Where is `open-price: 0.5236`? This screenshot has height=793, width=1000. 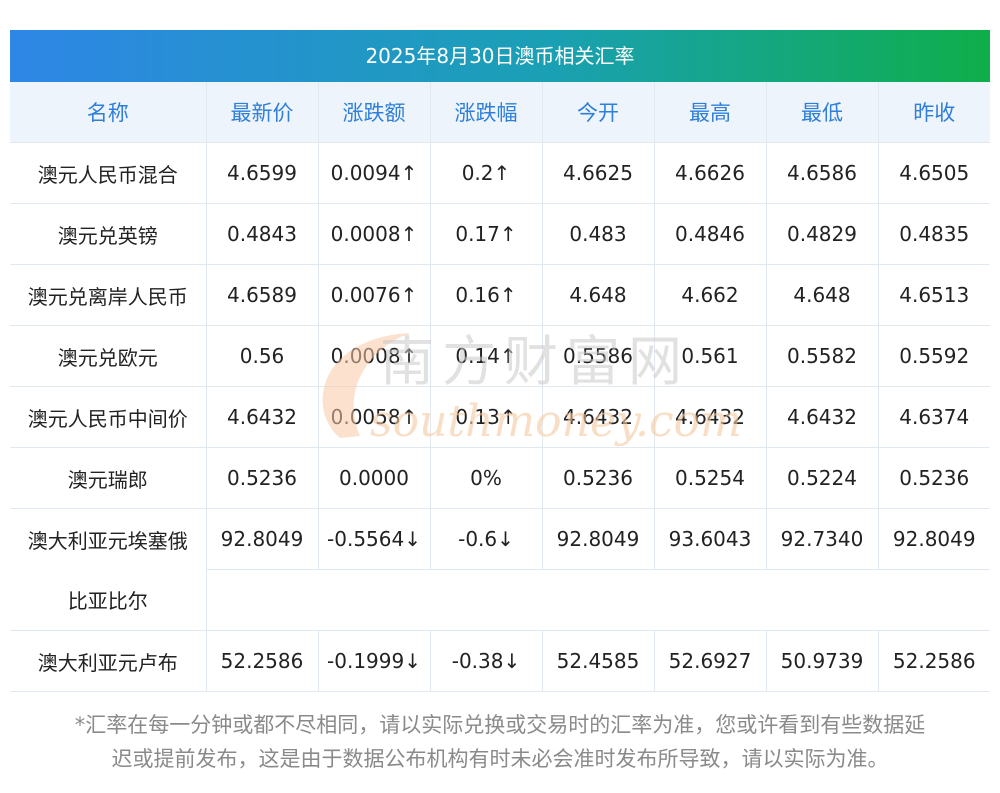 open-price: 0.5236 is located at coordinates (598, 478).